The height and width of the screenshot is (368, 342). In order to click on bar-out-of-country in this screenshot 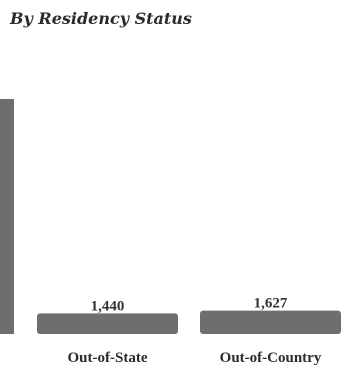, I will do `click(270, 322)`.